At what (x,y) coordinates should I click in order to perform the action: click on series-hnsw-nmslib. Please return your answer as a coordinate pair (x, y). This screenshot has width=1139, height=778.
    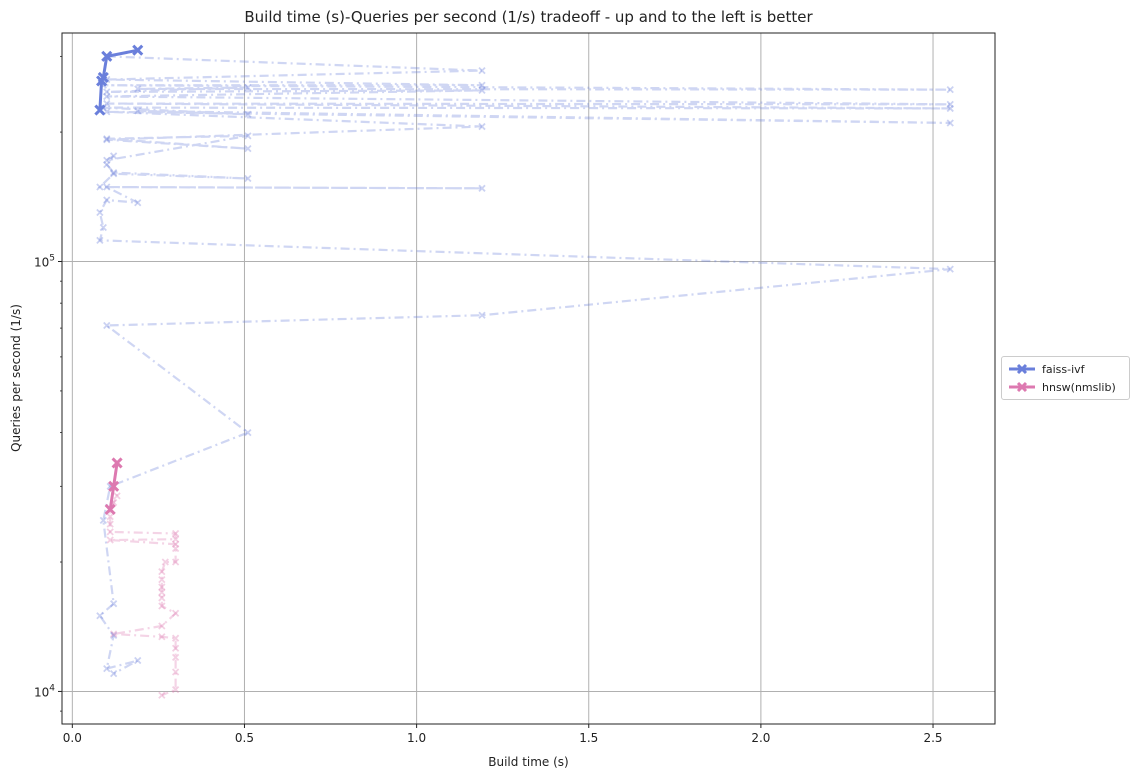
    Looking at the image, I should click on (142, 578).